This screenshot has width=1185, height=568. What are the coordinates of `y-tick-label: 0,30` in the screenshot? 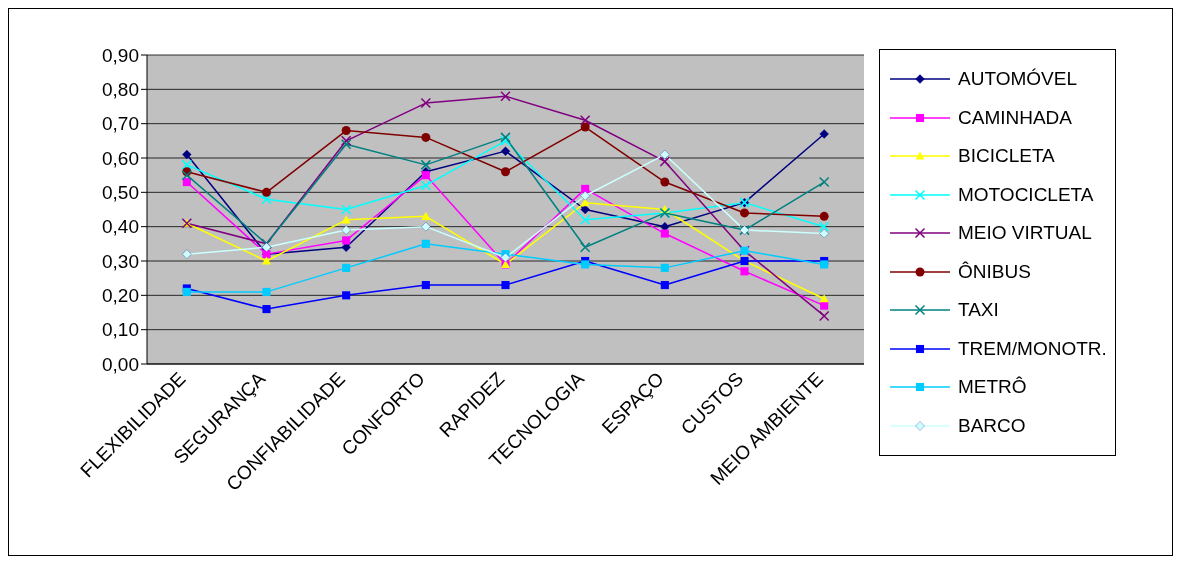 It's located at (120, 261).